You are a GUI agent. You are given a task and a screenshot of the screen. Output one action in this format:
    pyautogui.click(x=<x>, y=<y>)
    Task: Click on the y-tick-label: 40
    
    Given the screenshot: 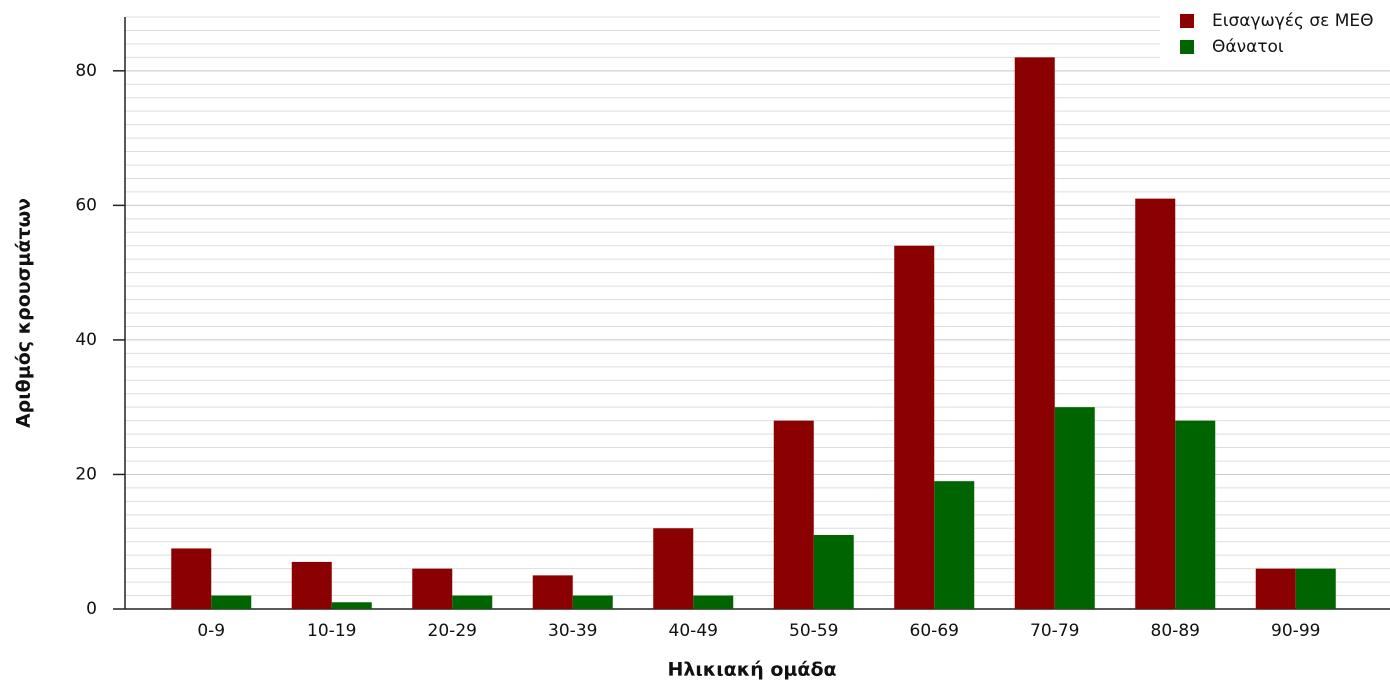 What is the action you would take?
    pyautogui.click(x=86, y=340)
    